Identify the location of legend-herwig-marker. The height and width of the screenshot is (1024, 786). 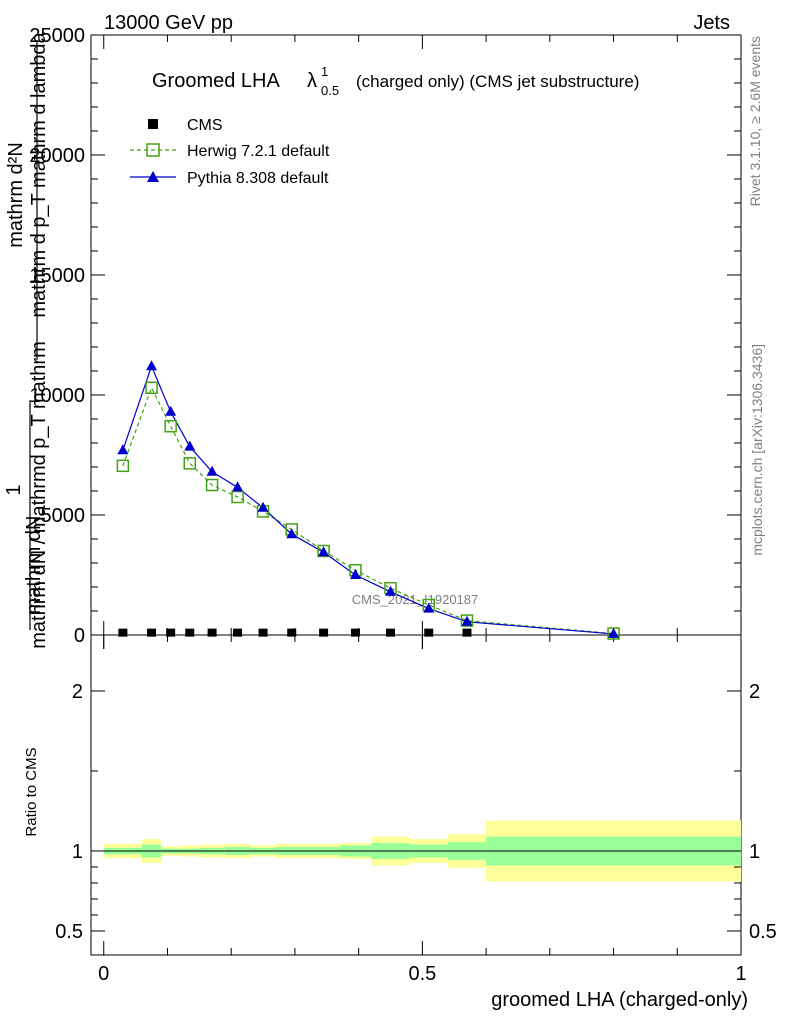
(153, 150).